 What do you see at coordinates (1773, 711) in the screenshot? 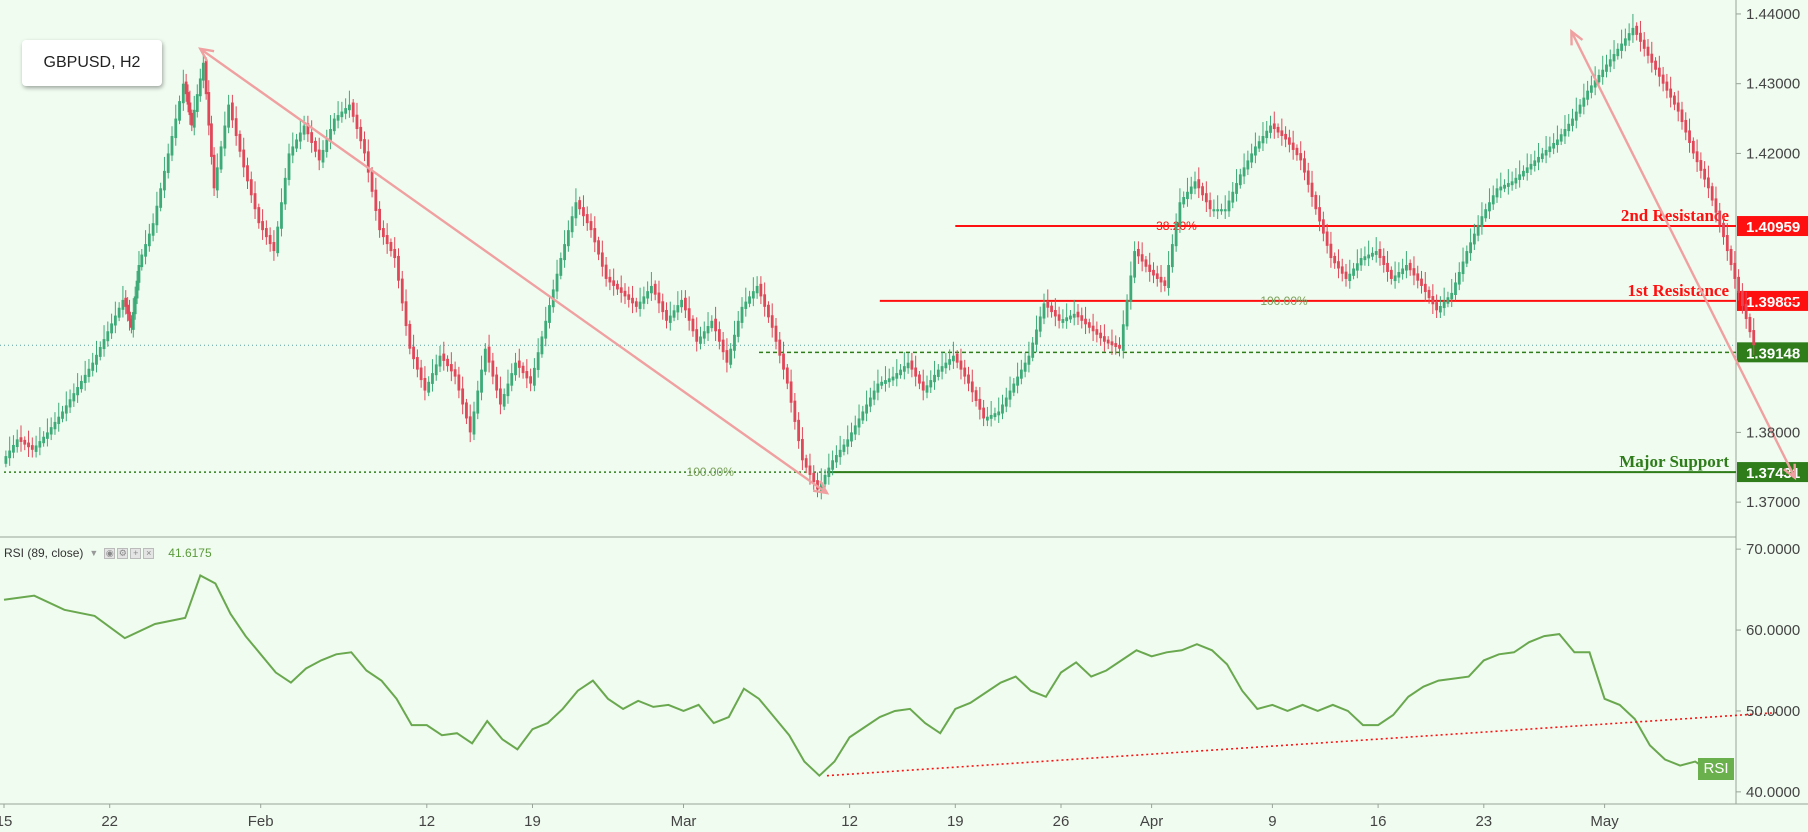
I see `rsi-tick-label: 50.0000` at bounding box center [1773, 711].